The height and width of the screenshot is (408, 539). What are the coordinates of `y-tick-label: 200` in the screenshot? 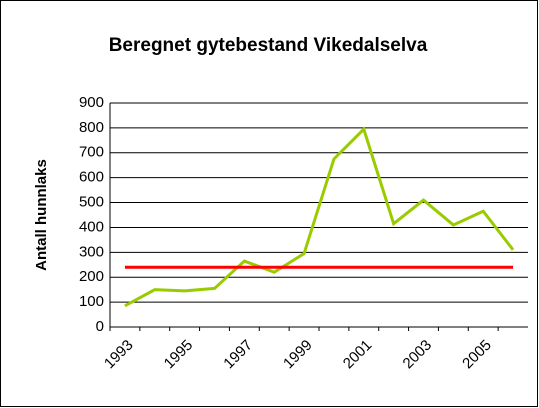 It's located at (91, 276).